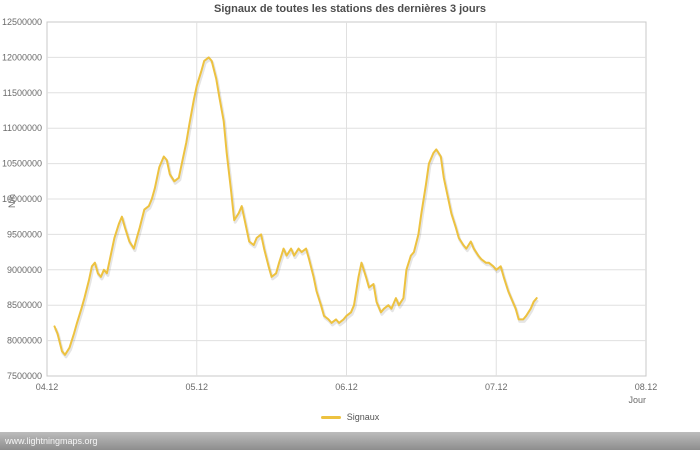  Describe the element at coordinates (47, 387) in the screenshot. I see `x-tick-label: 04.12` at that location.